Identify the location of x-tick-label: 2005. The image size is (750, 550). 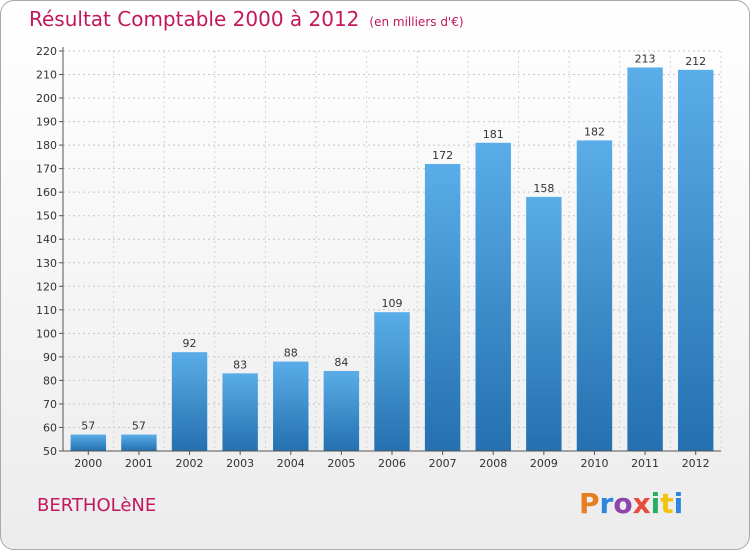
(341, 463).